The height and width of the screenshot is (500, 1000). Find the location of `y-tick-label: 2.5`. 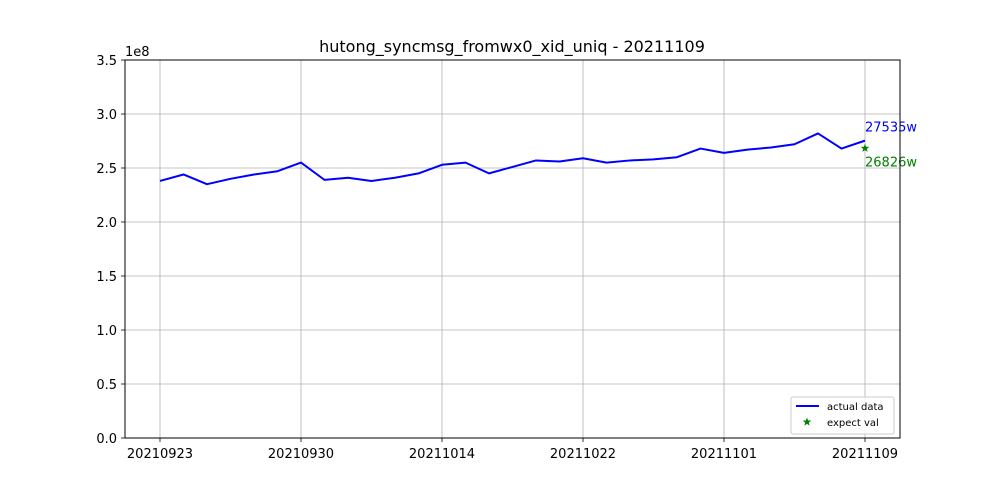

y-tick-label: 2.5 is located at coordinates (106, 169).